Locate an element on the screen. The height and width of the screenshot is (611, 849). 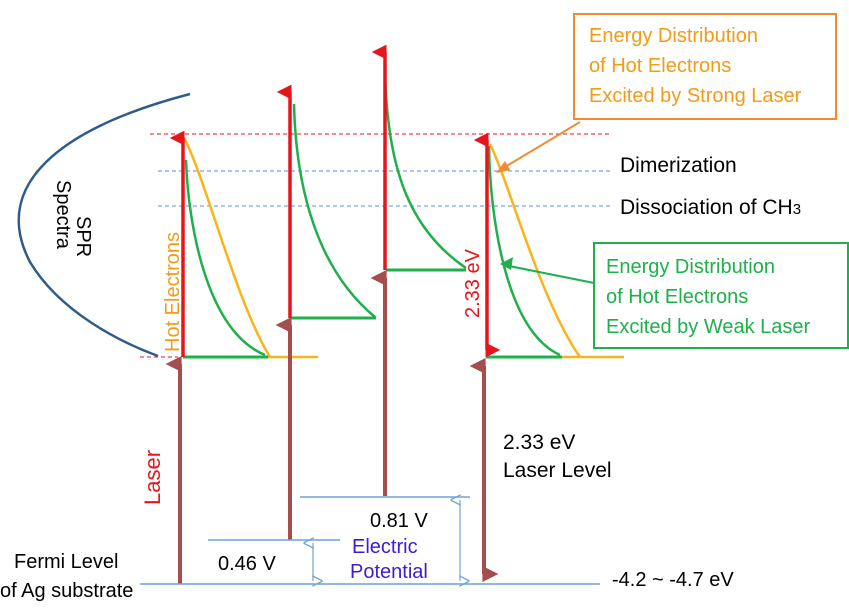
spr-spectra-curve is located at coordinates (104, 225).